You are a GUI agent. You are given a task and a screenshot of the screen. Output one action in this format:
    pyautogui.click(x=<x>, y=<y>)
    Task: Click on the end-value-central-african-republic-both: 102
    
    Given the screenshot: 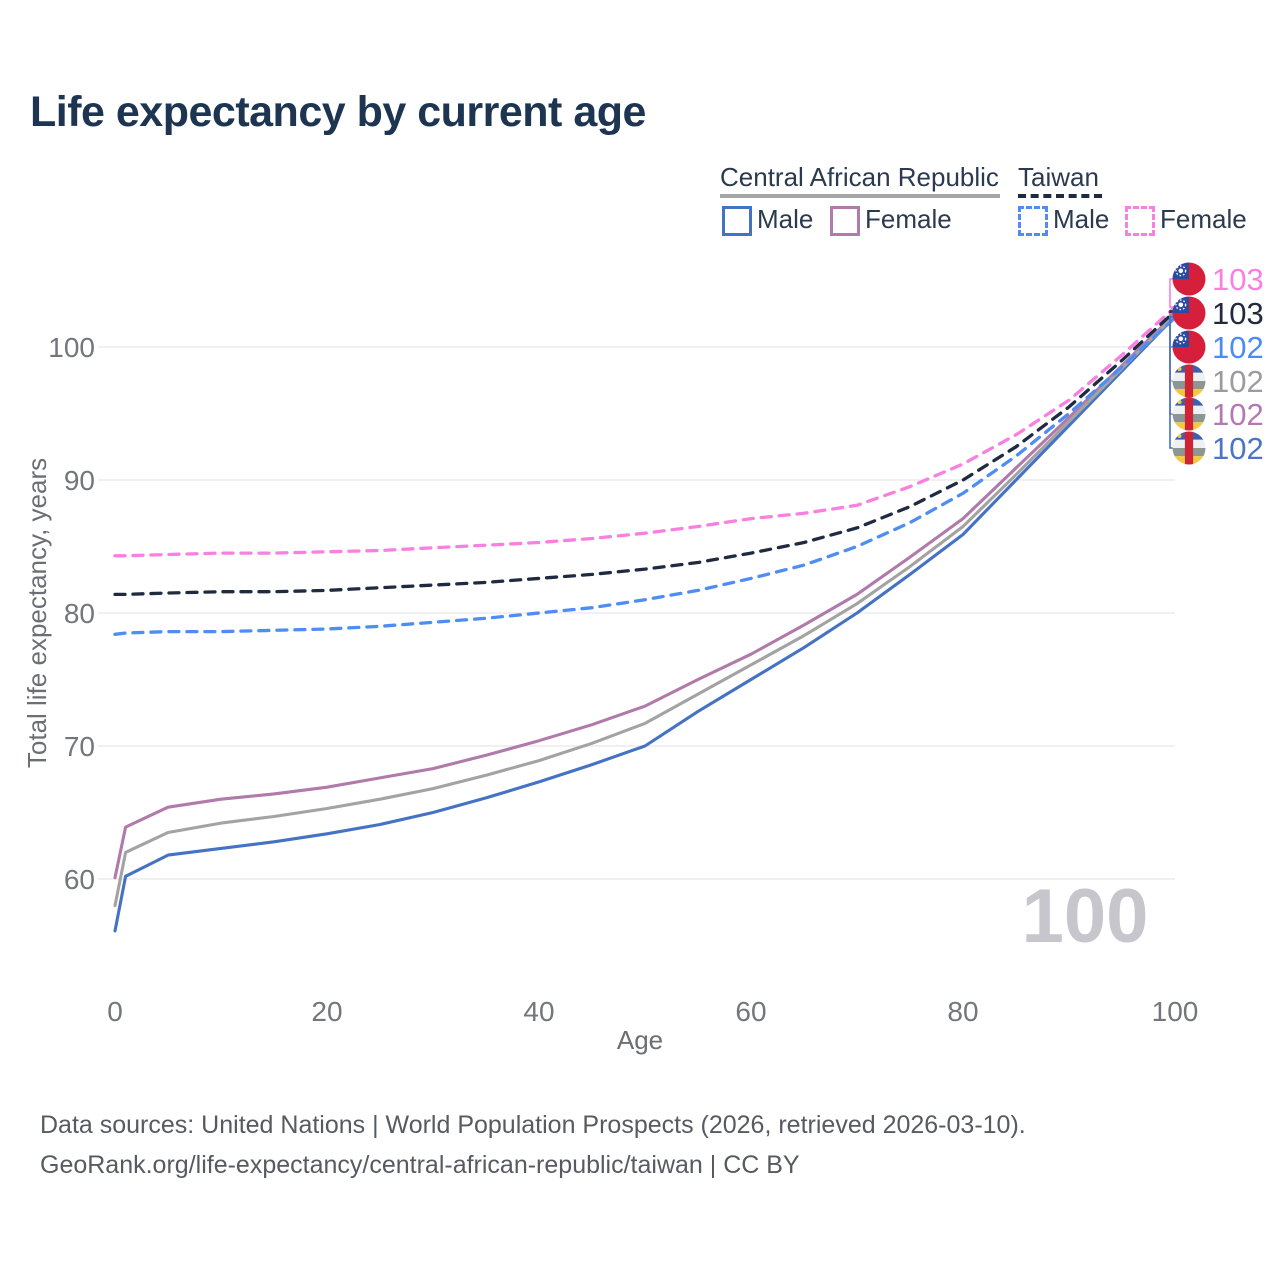 What is the action you would take?
    pyautogui.click(x=1238, y=381)
    